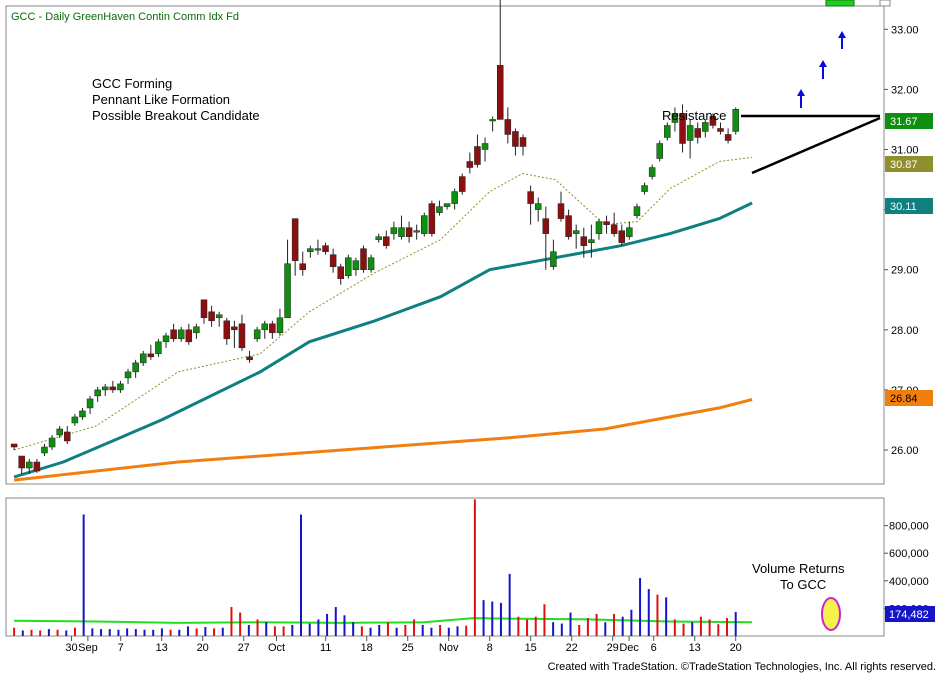  I want to click on volume-note-line-2: To GCC, so click(803, 584).